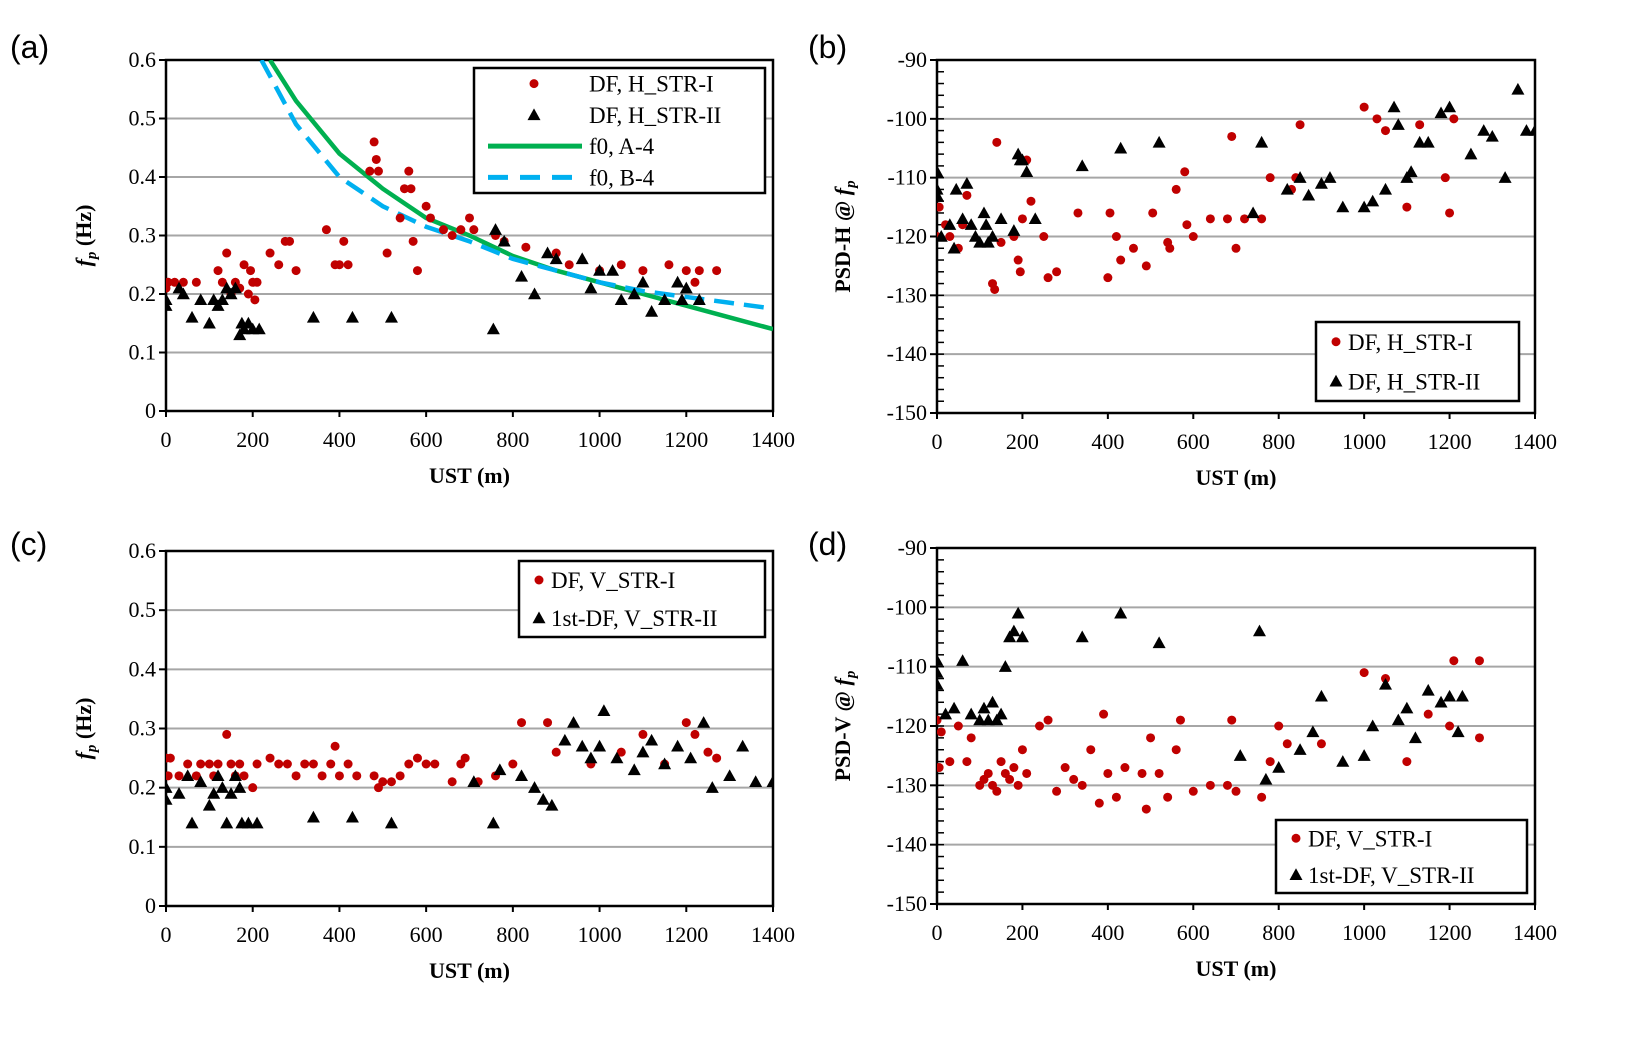  I want to click on x-tick-label: 400, so click(1107, 932).